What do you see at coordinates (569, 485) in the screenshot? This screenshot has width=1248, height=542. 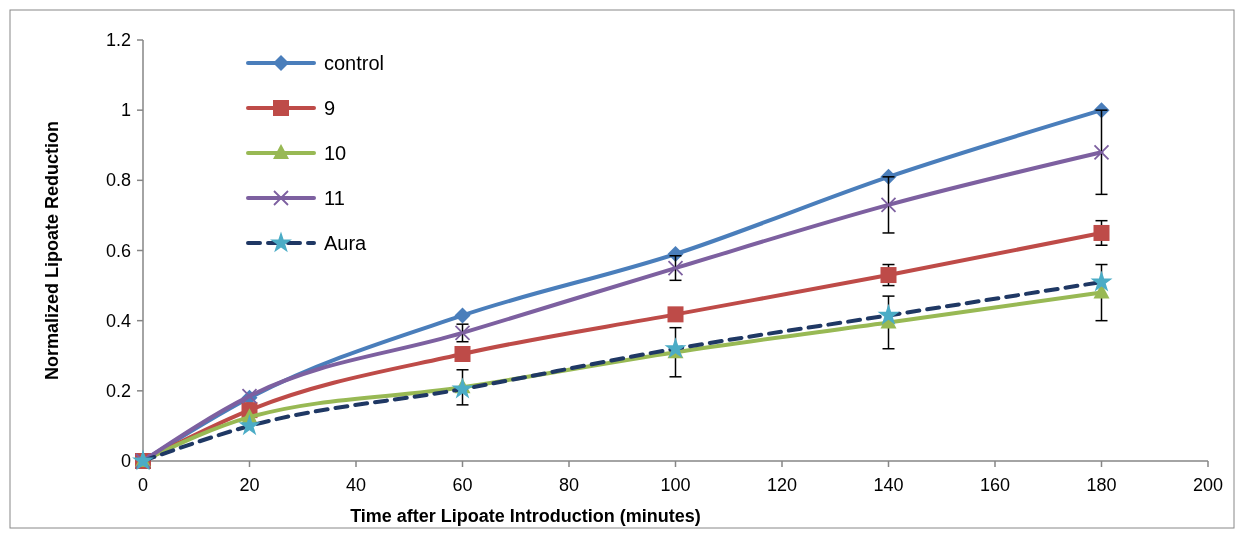 I see `x-tick-label: 80` at bounding box center [569, 485].